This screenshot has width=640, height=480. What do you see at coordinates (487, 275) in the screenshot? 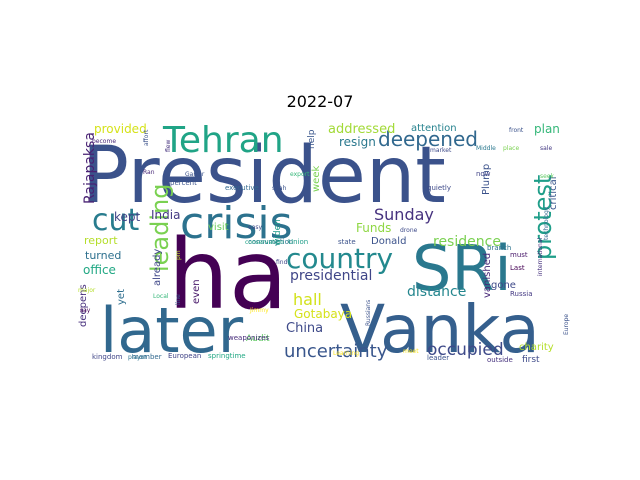
I see `word-vanished: vanished` at bounding box center [487, 275].